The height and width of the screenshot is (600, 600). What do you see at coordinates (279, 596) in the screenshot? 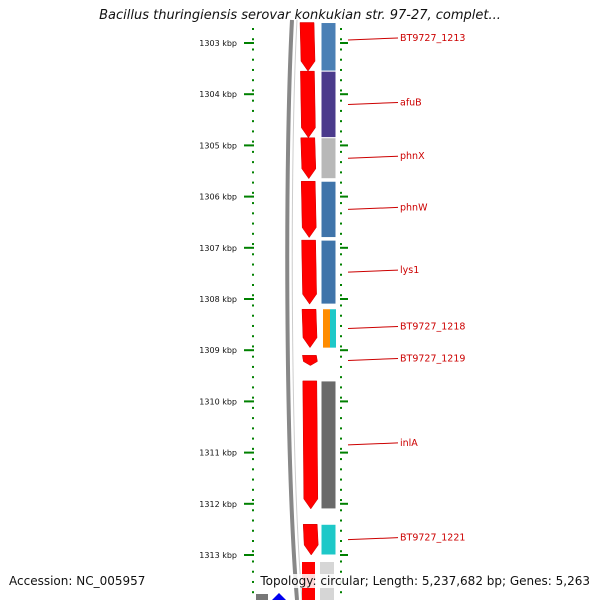
I see `bottom-blue-marker` at bounding box center [279, 596].